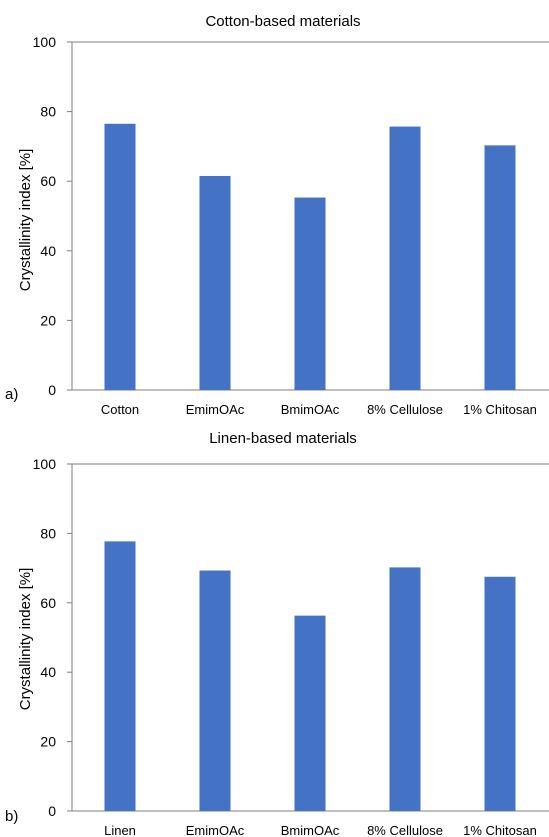  I want to click on x-tick-label: Linen, so click(120, 830).